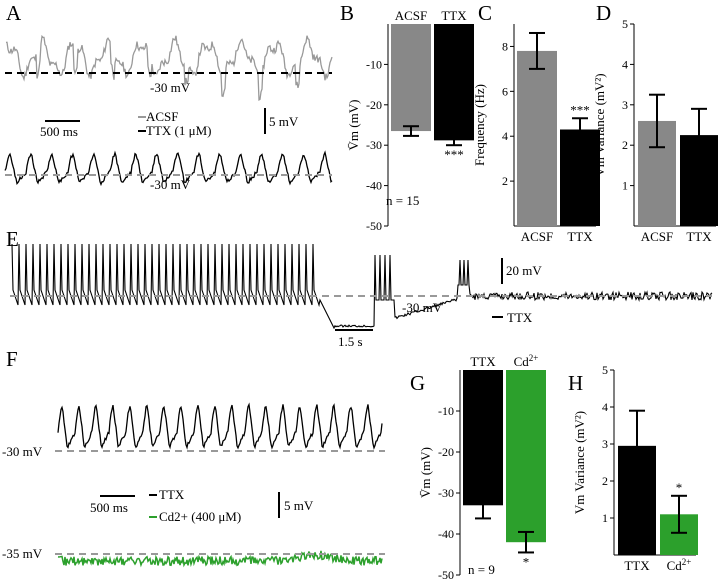 The image size is (718, 582). What do you see at coordinates (481, 569) in the screenshot?
I see `n-label-g: n = 9` at bounding box center [481, 569].